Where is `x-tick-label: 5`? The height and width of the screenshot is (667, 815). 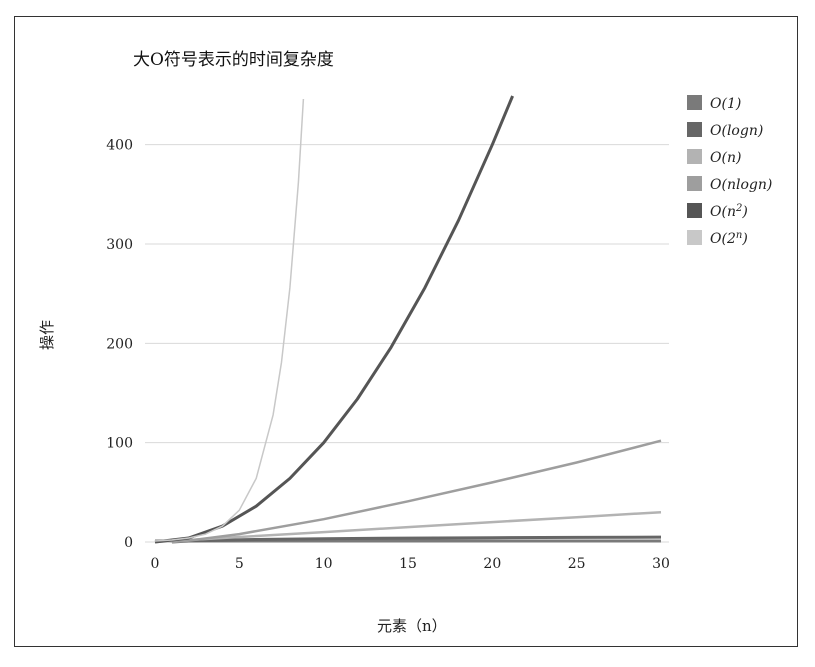 x-tick-label: 5 is located at coordinates (239, 564).